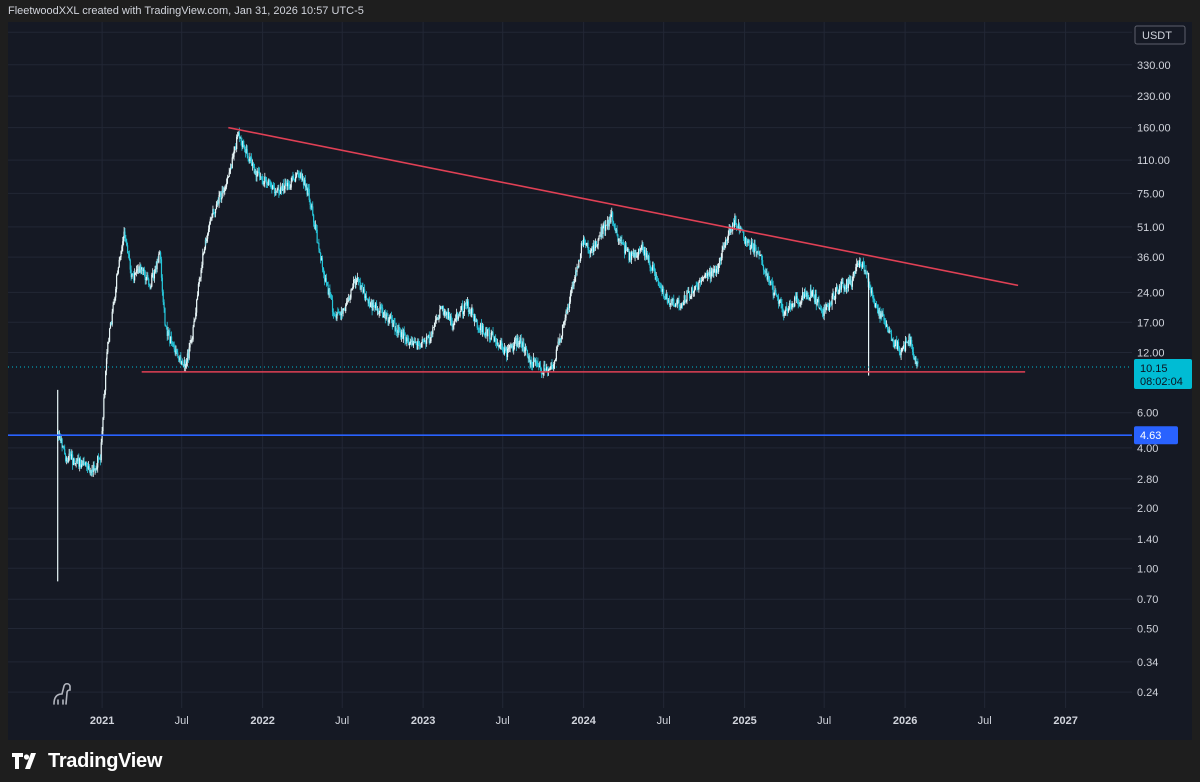 The width and height of the screenshot is (1200, 782). Describe the element at coordinates (87, 761) in the screenshot. I see `tradingview-logo: TradingView` at that location.